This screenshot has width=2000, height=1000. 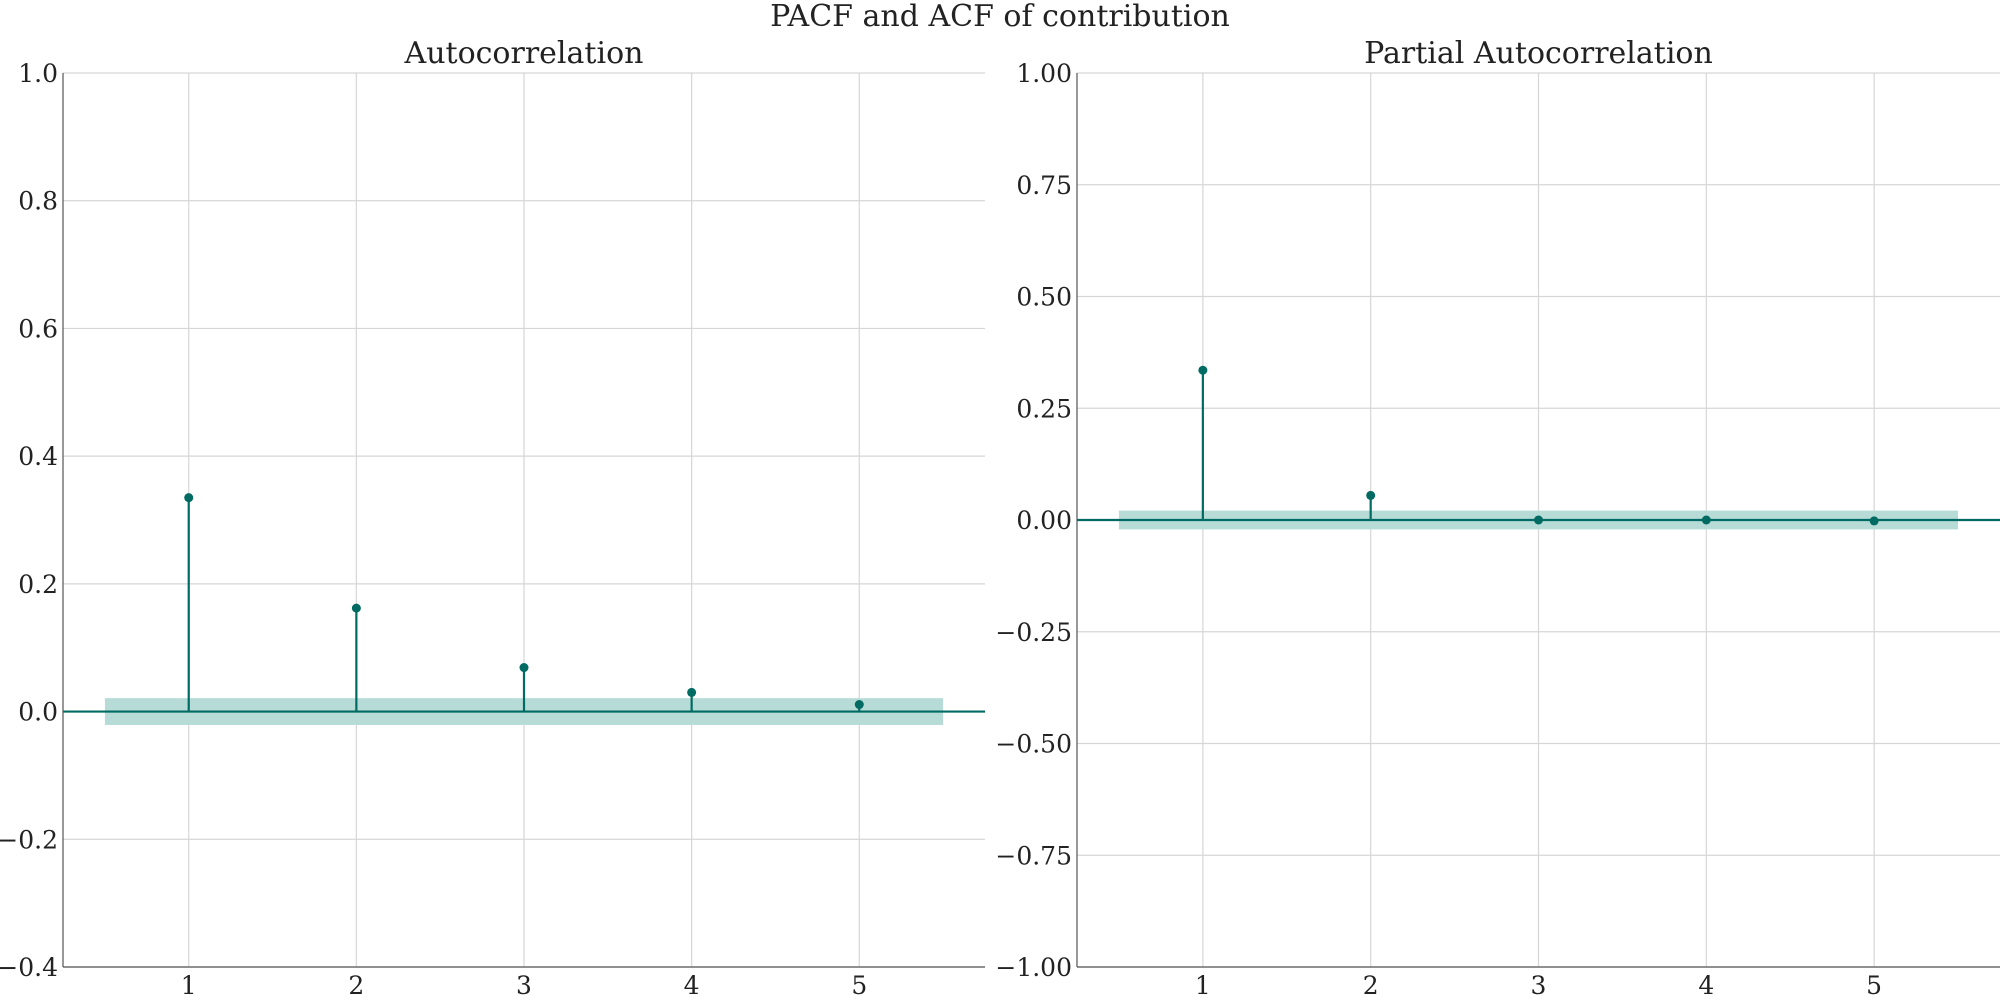 What do you see at coordinates (29, 839) in the screenshot?
I see `chart-0-ytick-label: −0.2` at bounding box center [29, 839].